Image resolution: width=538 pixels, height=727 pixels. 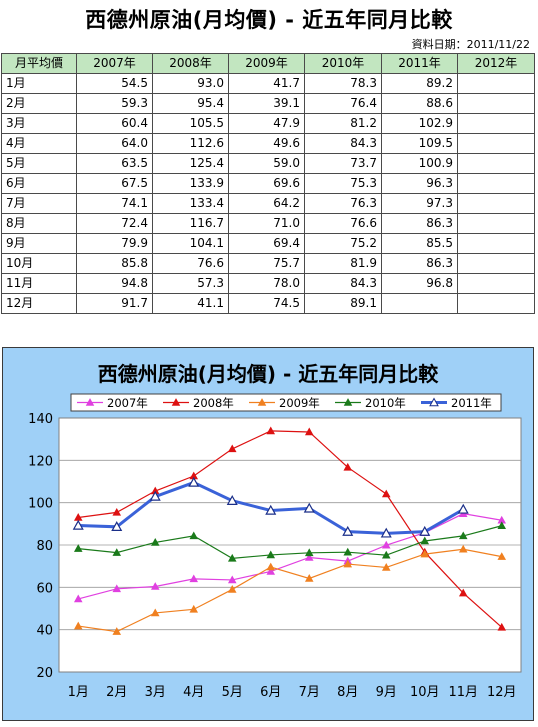 I want to click on x-tick-label: 7月, so click(x=309, y=692).